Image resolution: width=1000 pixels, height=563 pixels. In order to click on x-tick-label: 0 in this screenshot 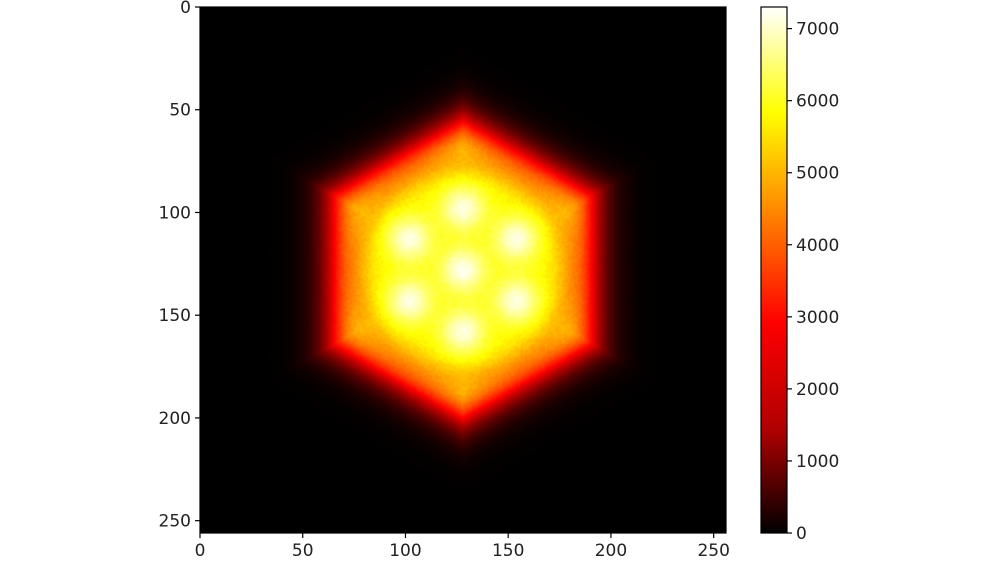, I will do `click(200, 551)`.